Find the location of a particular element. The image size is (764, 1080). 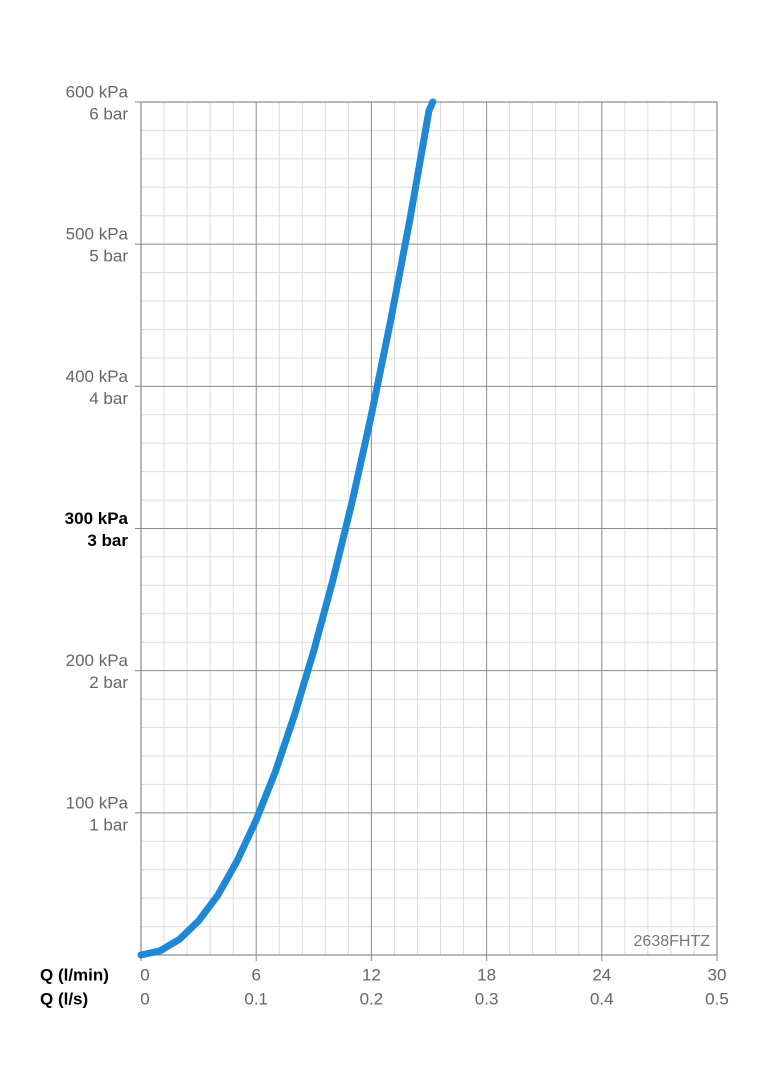

x-tick-label: 12 is located at coordinates (371, 974).